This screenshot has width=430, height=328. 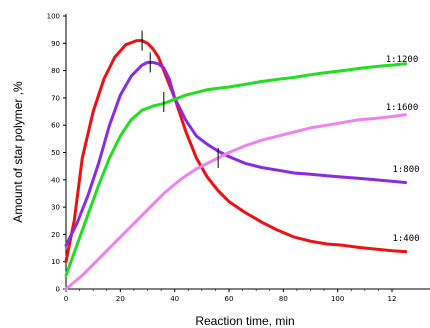 What do you see at coordinates (18, 152) in the screenshot?
I see `y-axis-title: Amount of star polymer ,%` at bounding box center [18, 152].